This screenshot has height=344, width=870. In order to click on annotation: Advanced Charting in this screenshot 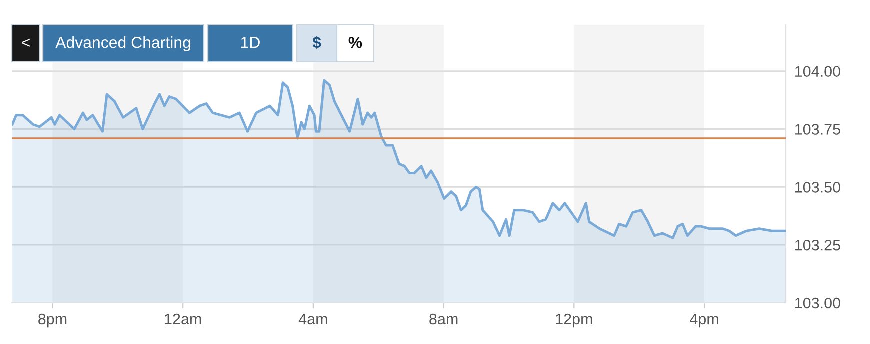, I will do `click(123, 44)`.